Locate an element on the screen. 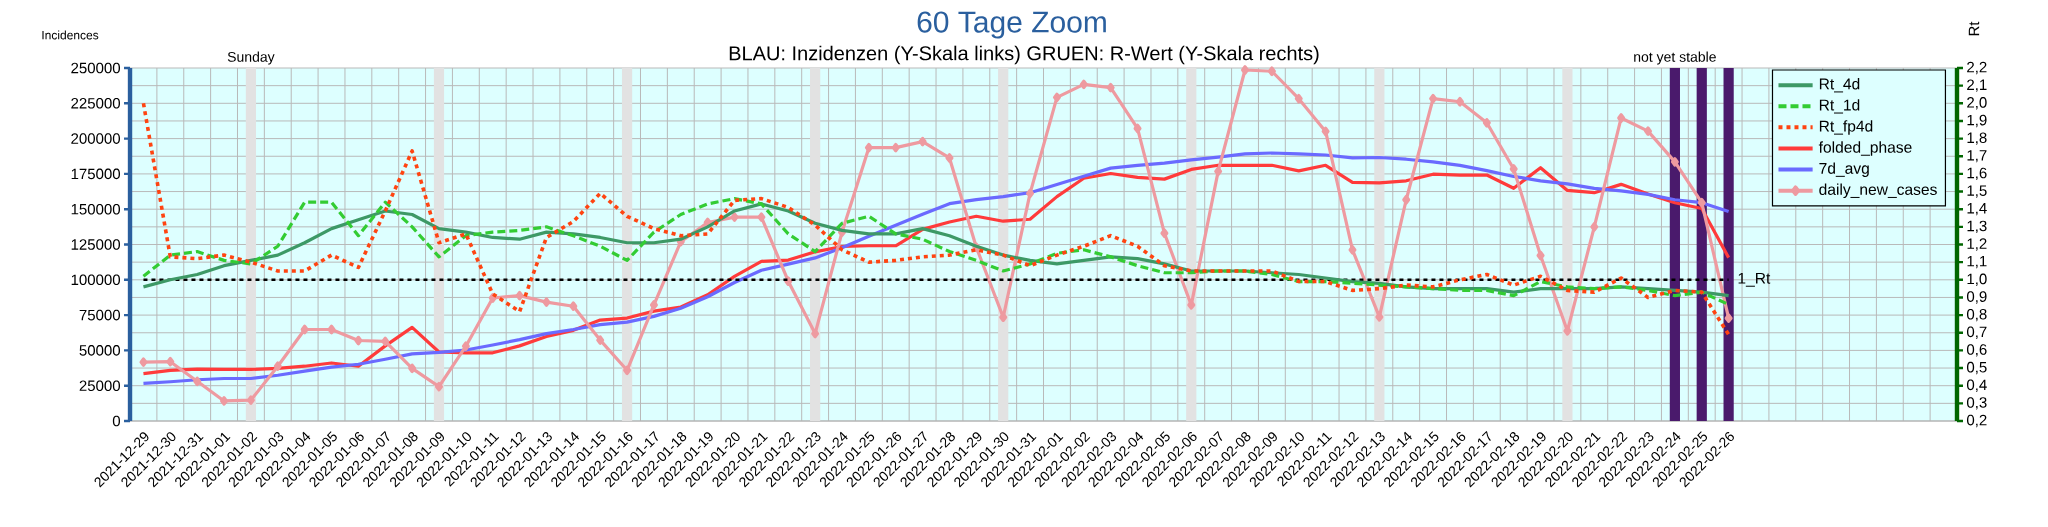  y2-tick-label: 1,3 is located at coordinates (1977, 227).